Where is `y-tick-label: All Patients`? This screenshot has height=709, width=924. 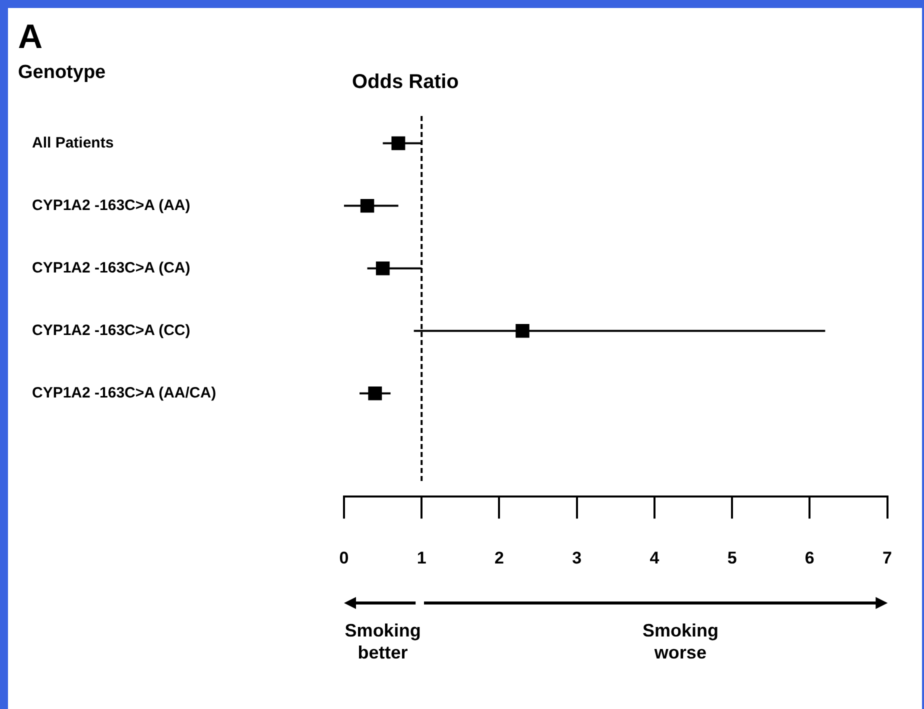 y-tick-label: All Patients is located at coordinates (73, 143).